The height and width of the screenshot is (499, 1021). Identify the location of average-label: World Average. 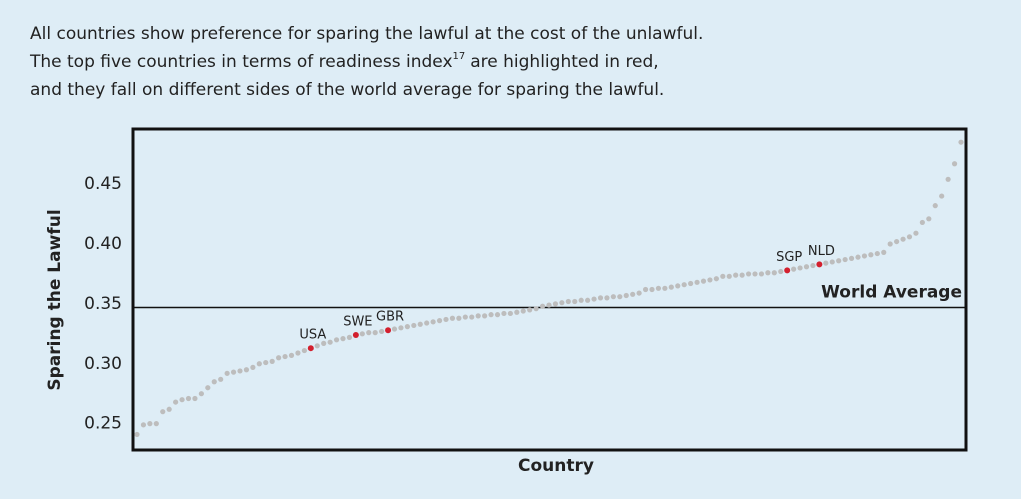
(891, 292).